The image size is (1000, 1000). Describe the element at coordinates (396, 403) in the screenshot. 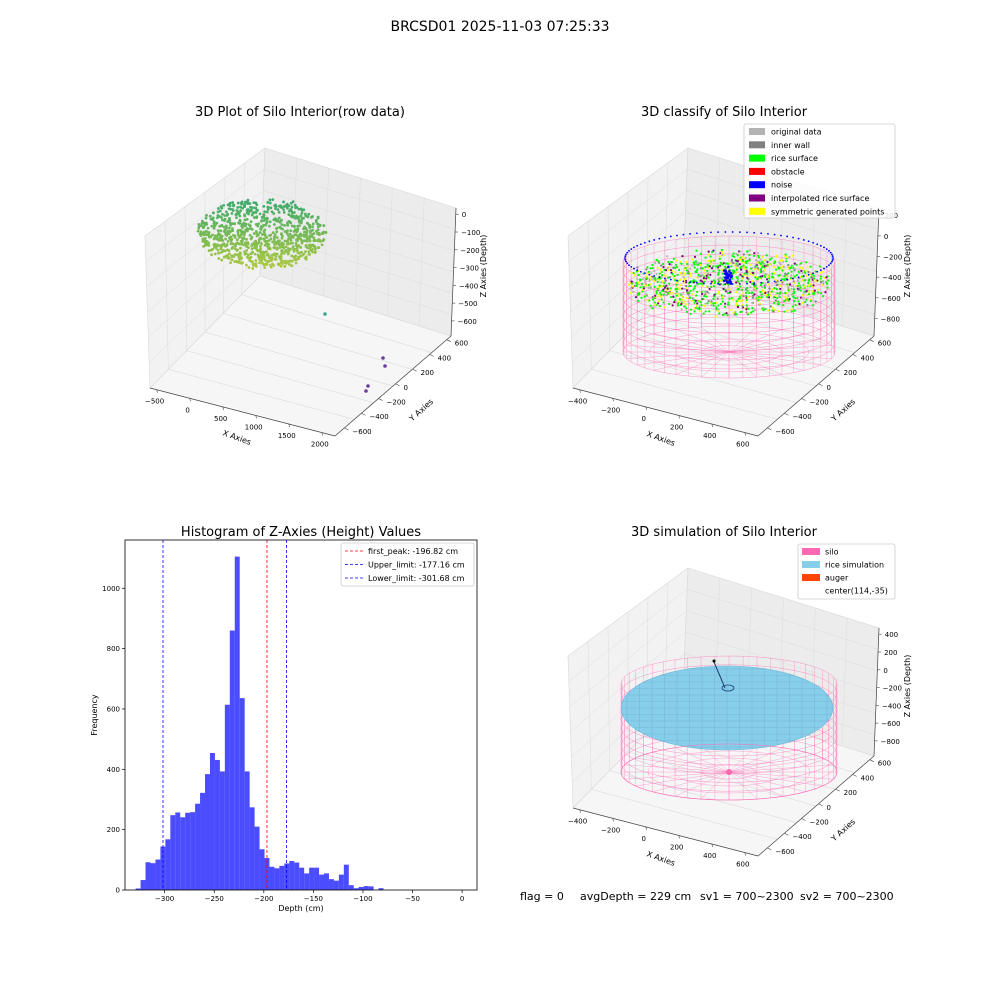

I see `raw-y-tick-label: −200` at that location.